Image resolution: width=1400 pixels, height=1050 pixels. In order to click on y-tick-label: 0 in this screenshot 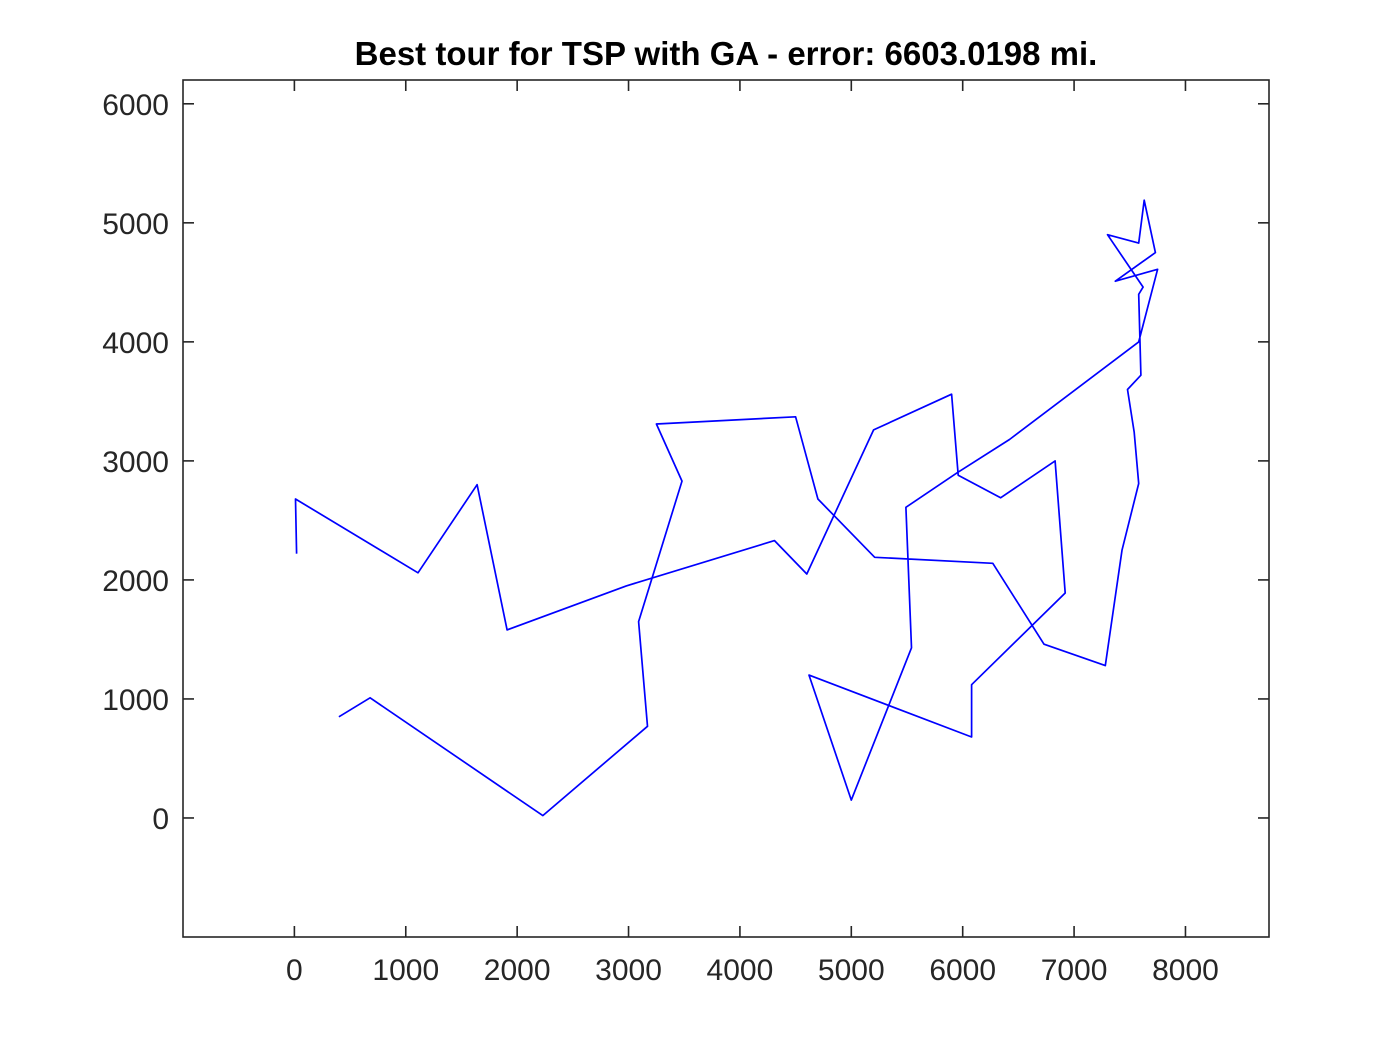, I will do `click(160, 819)`.